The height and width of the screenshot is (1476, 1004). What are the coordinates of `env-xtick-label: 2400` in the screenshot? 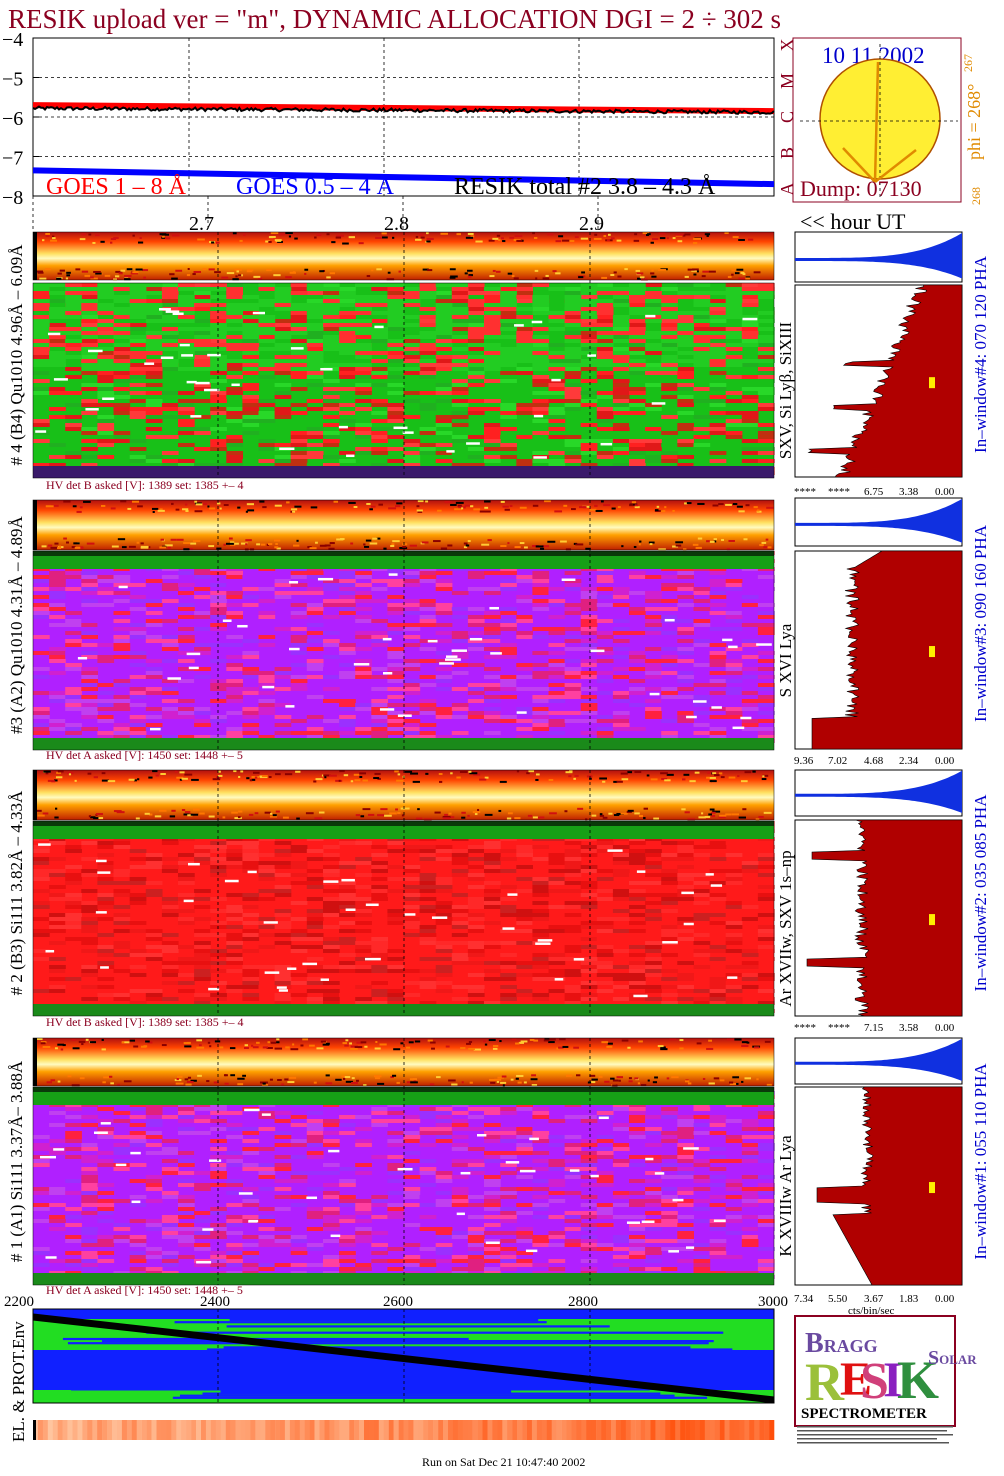 It's located at (215, 1302).